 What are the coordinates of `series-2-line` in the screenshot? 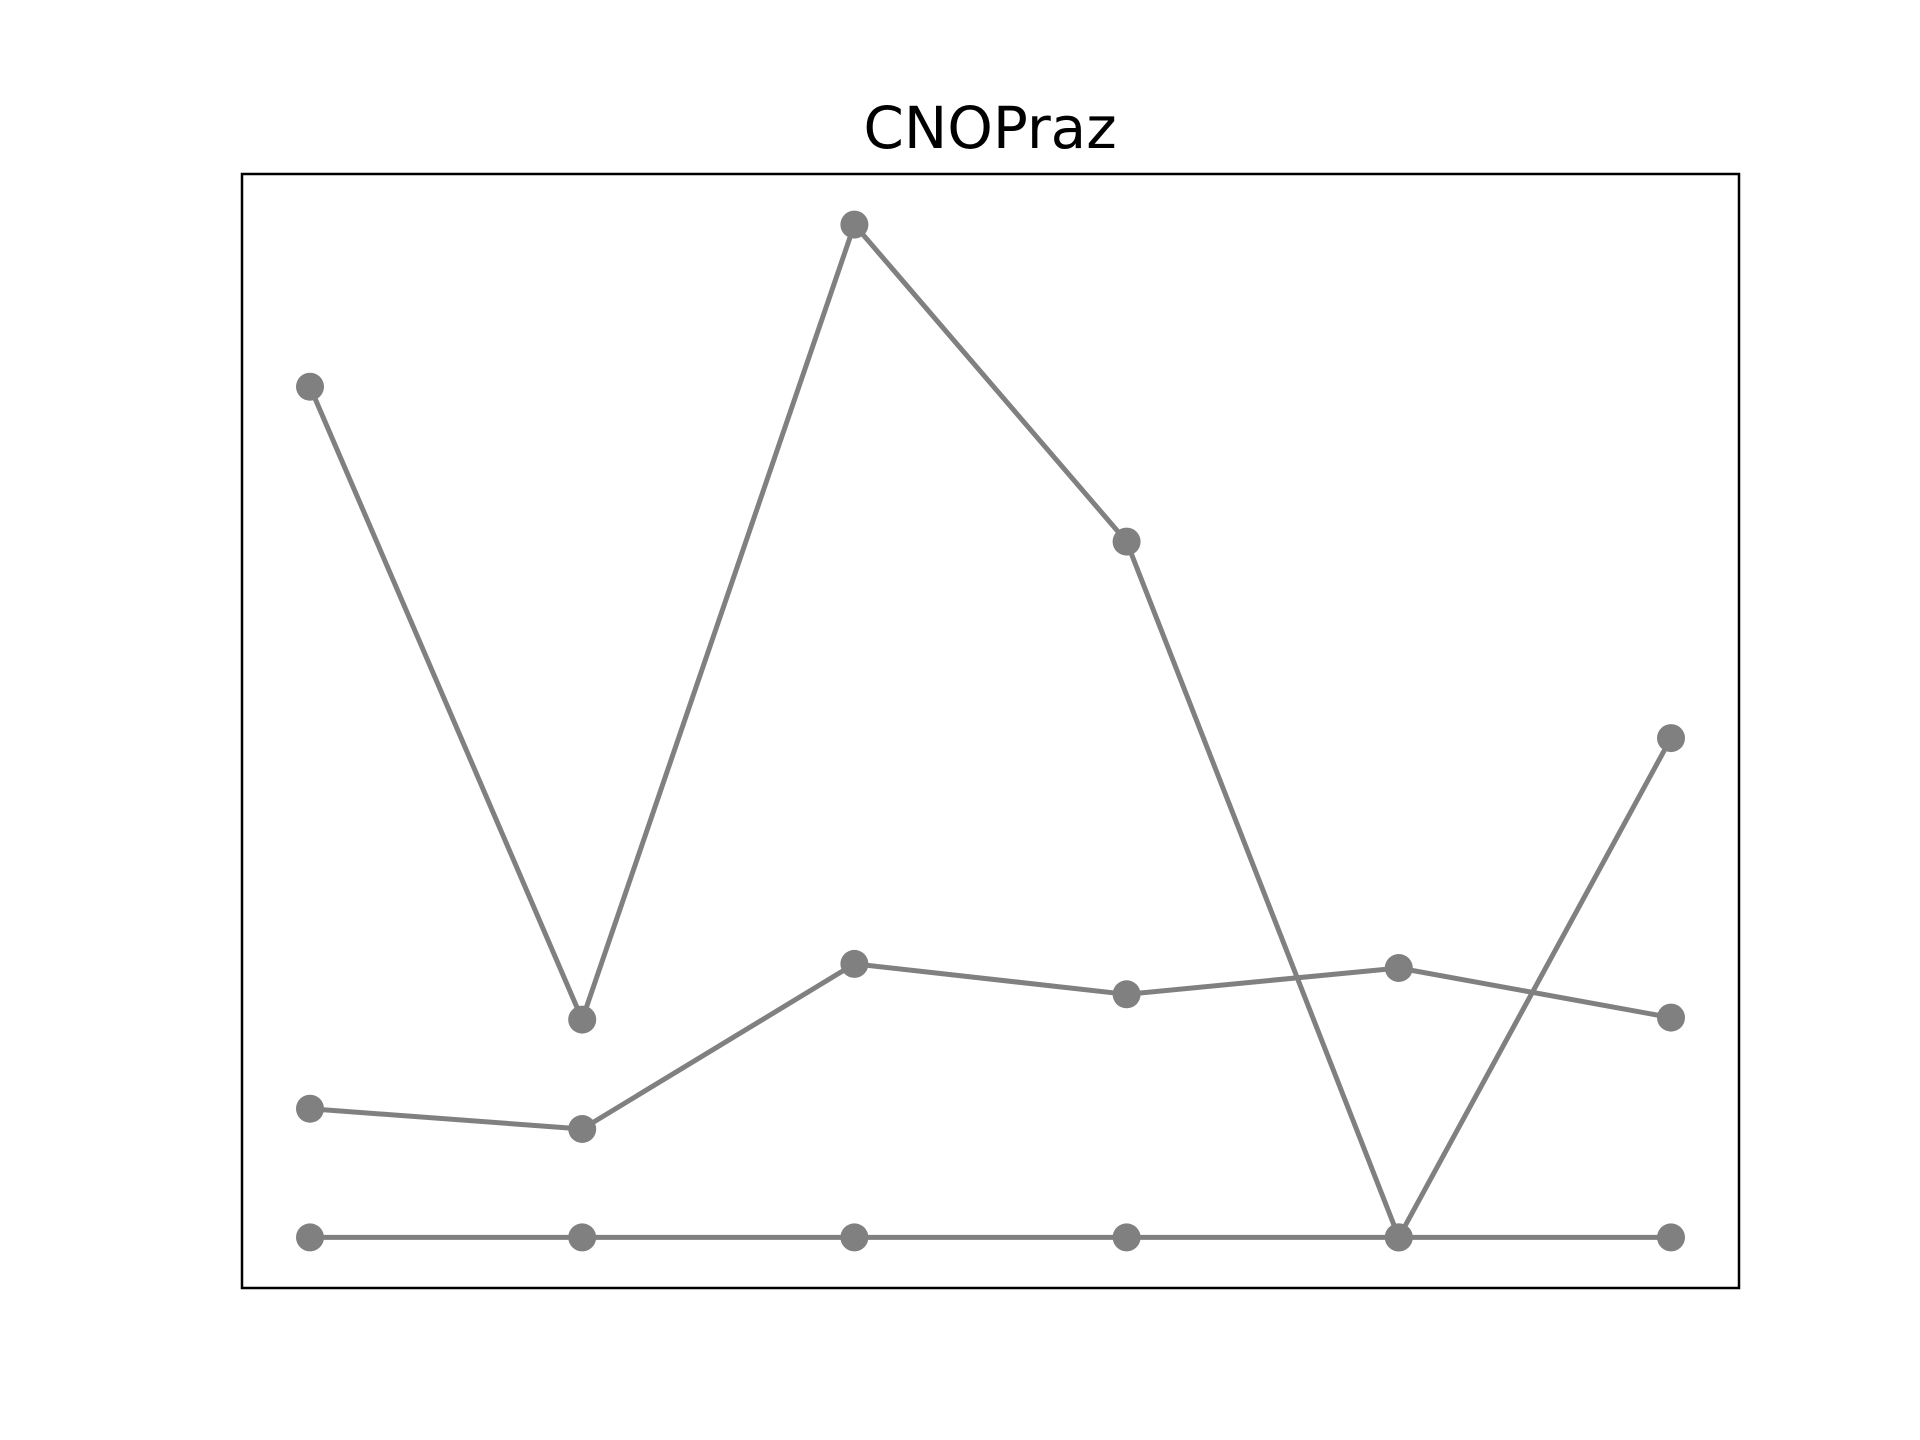 It's located at (990, 1046).